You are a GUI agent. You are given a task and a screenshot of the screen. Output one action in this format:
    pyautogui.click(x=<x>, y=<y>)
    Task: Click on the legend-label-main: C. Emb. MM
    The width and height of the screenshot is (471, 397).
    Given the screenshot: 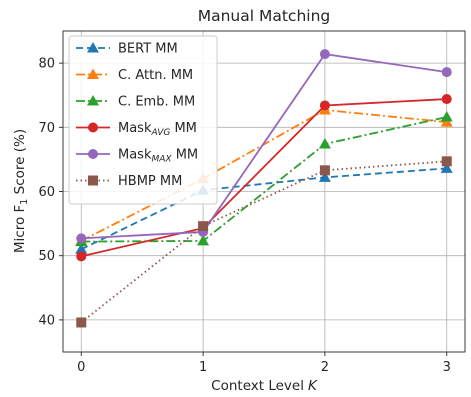 What is the action you would take?
    pyautogui.click(x=156, y=102)
    